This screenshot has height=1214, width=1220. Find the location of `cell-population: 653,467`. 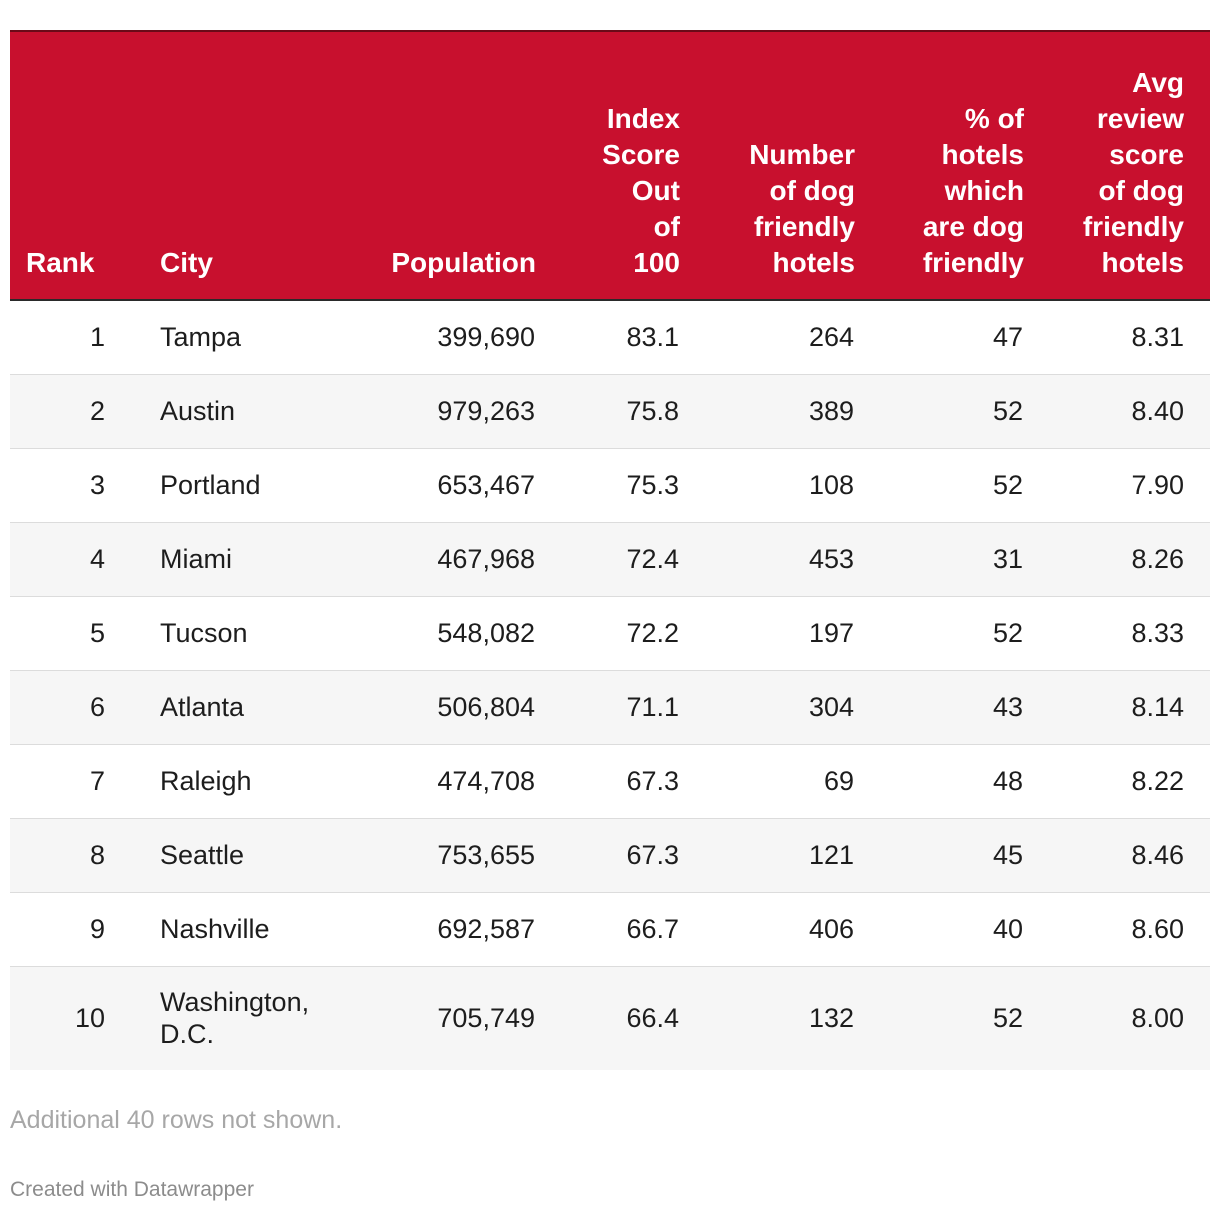

cell-population: 653,467 is located at coordinates (459, 485).